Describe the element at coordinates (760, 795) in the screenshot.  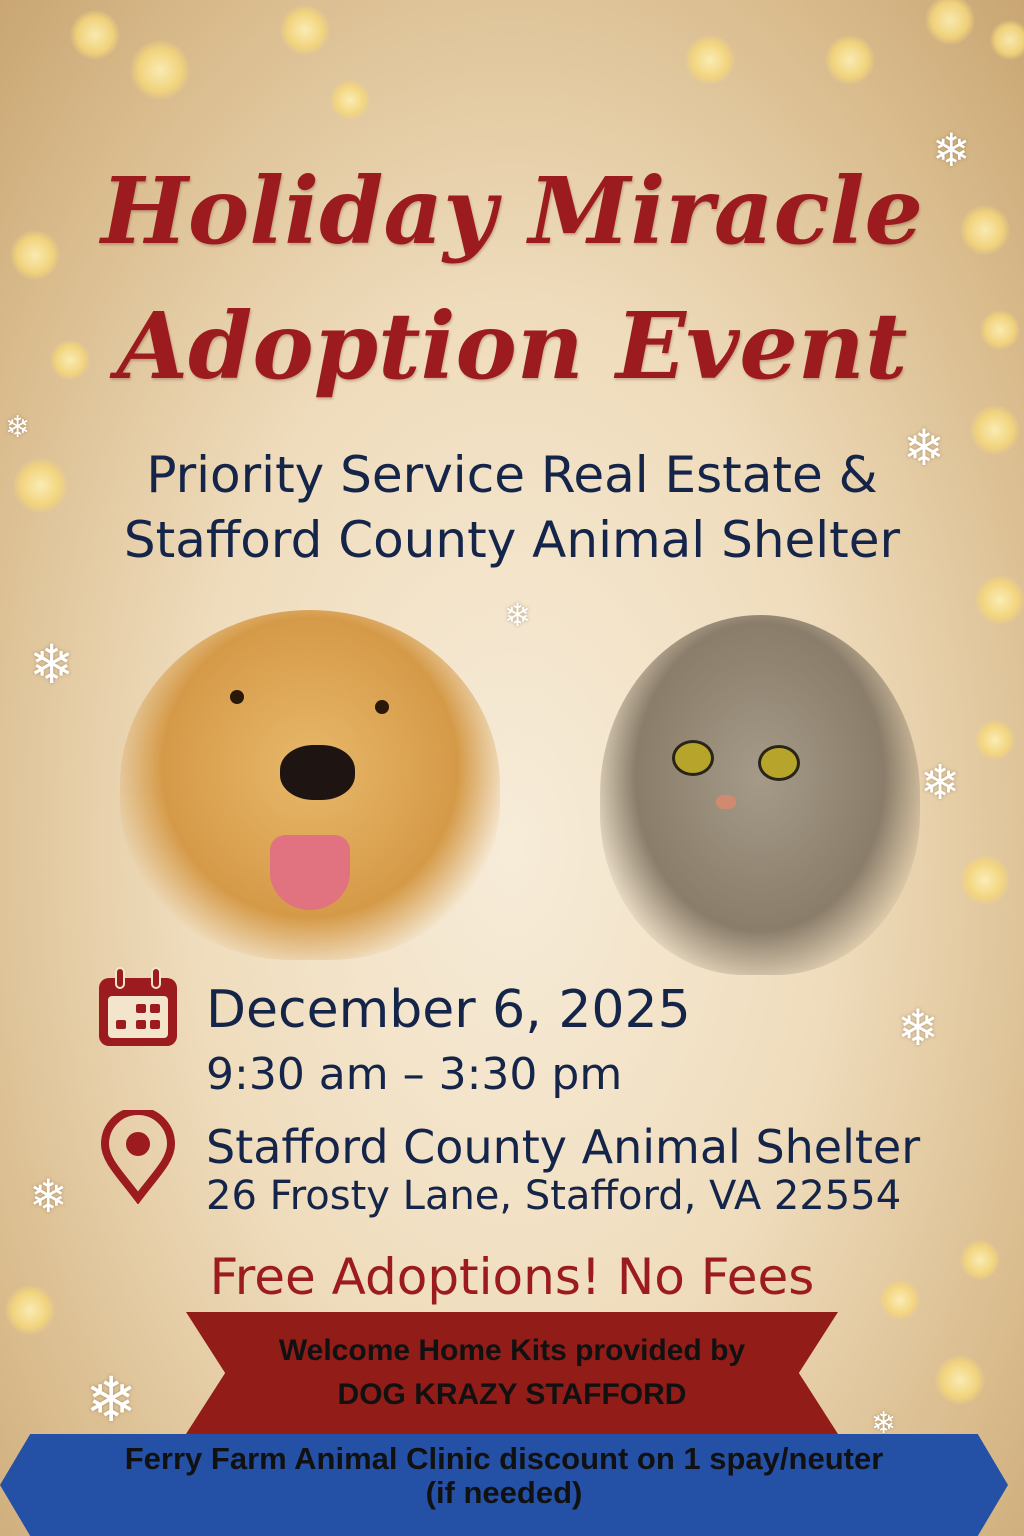
I see `cat-image` at that location.